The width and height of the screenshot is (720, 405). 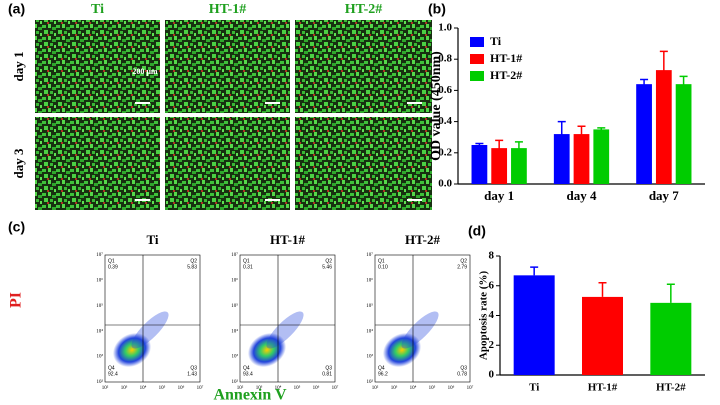 I want to click on quadrant-value: 0.78, so click(x=462, y=374).